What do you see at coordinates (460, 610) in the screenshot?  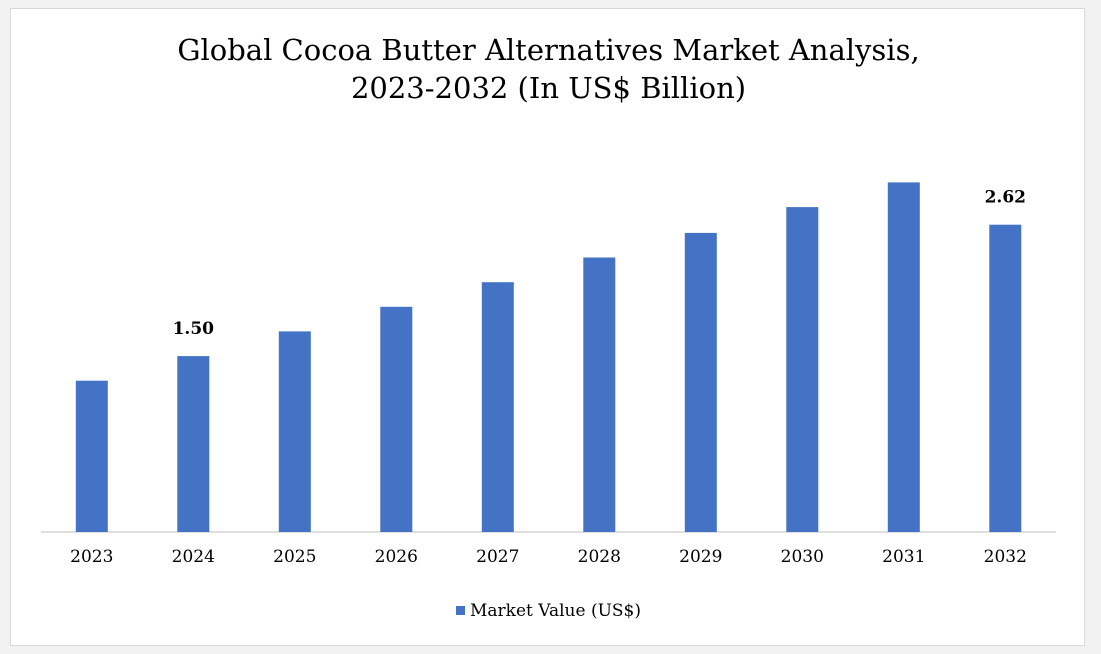 I see `legend-swatch` at bounding box center [460, 610].